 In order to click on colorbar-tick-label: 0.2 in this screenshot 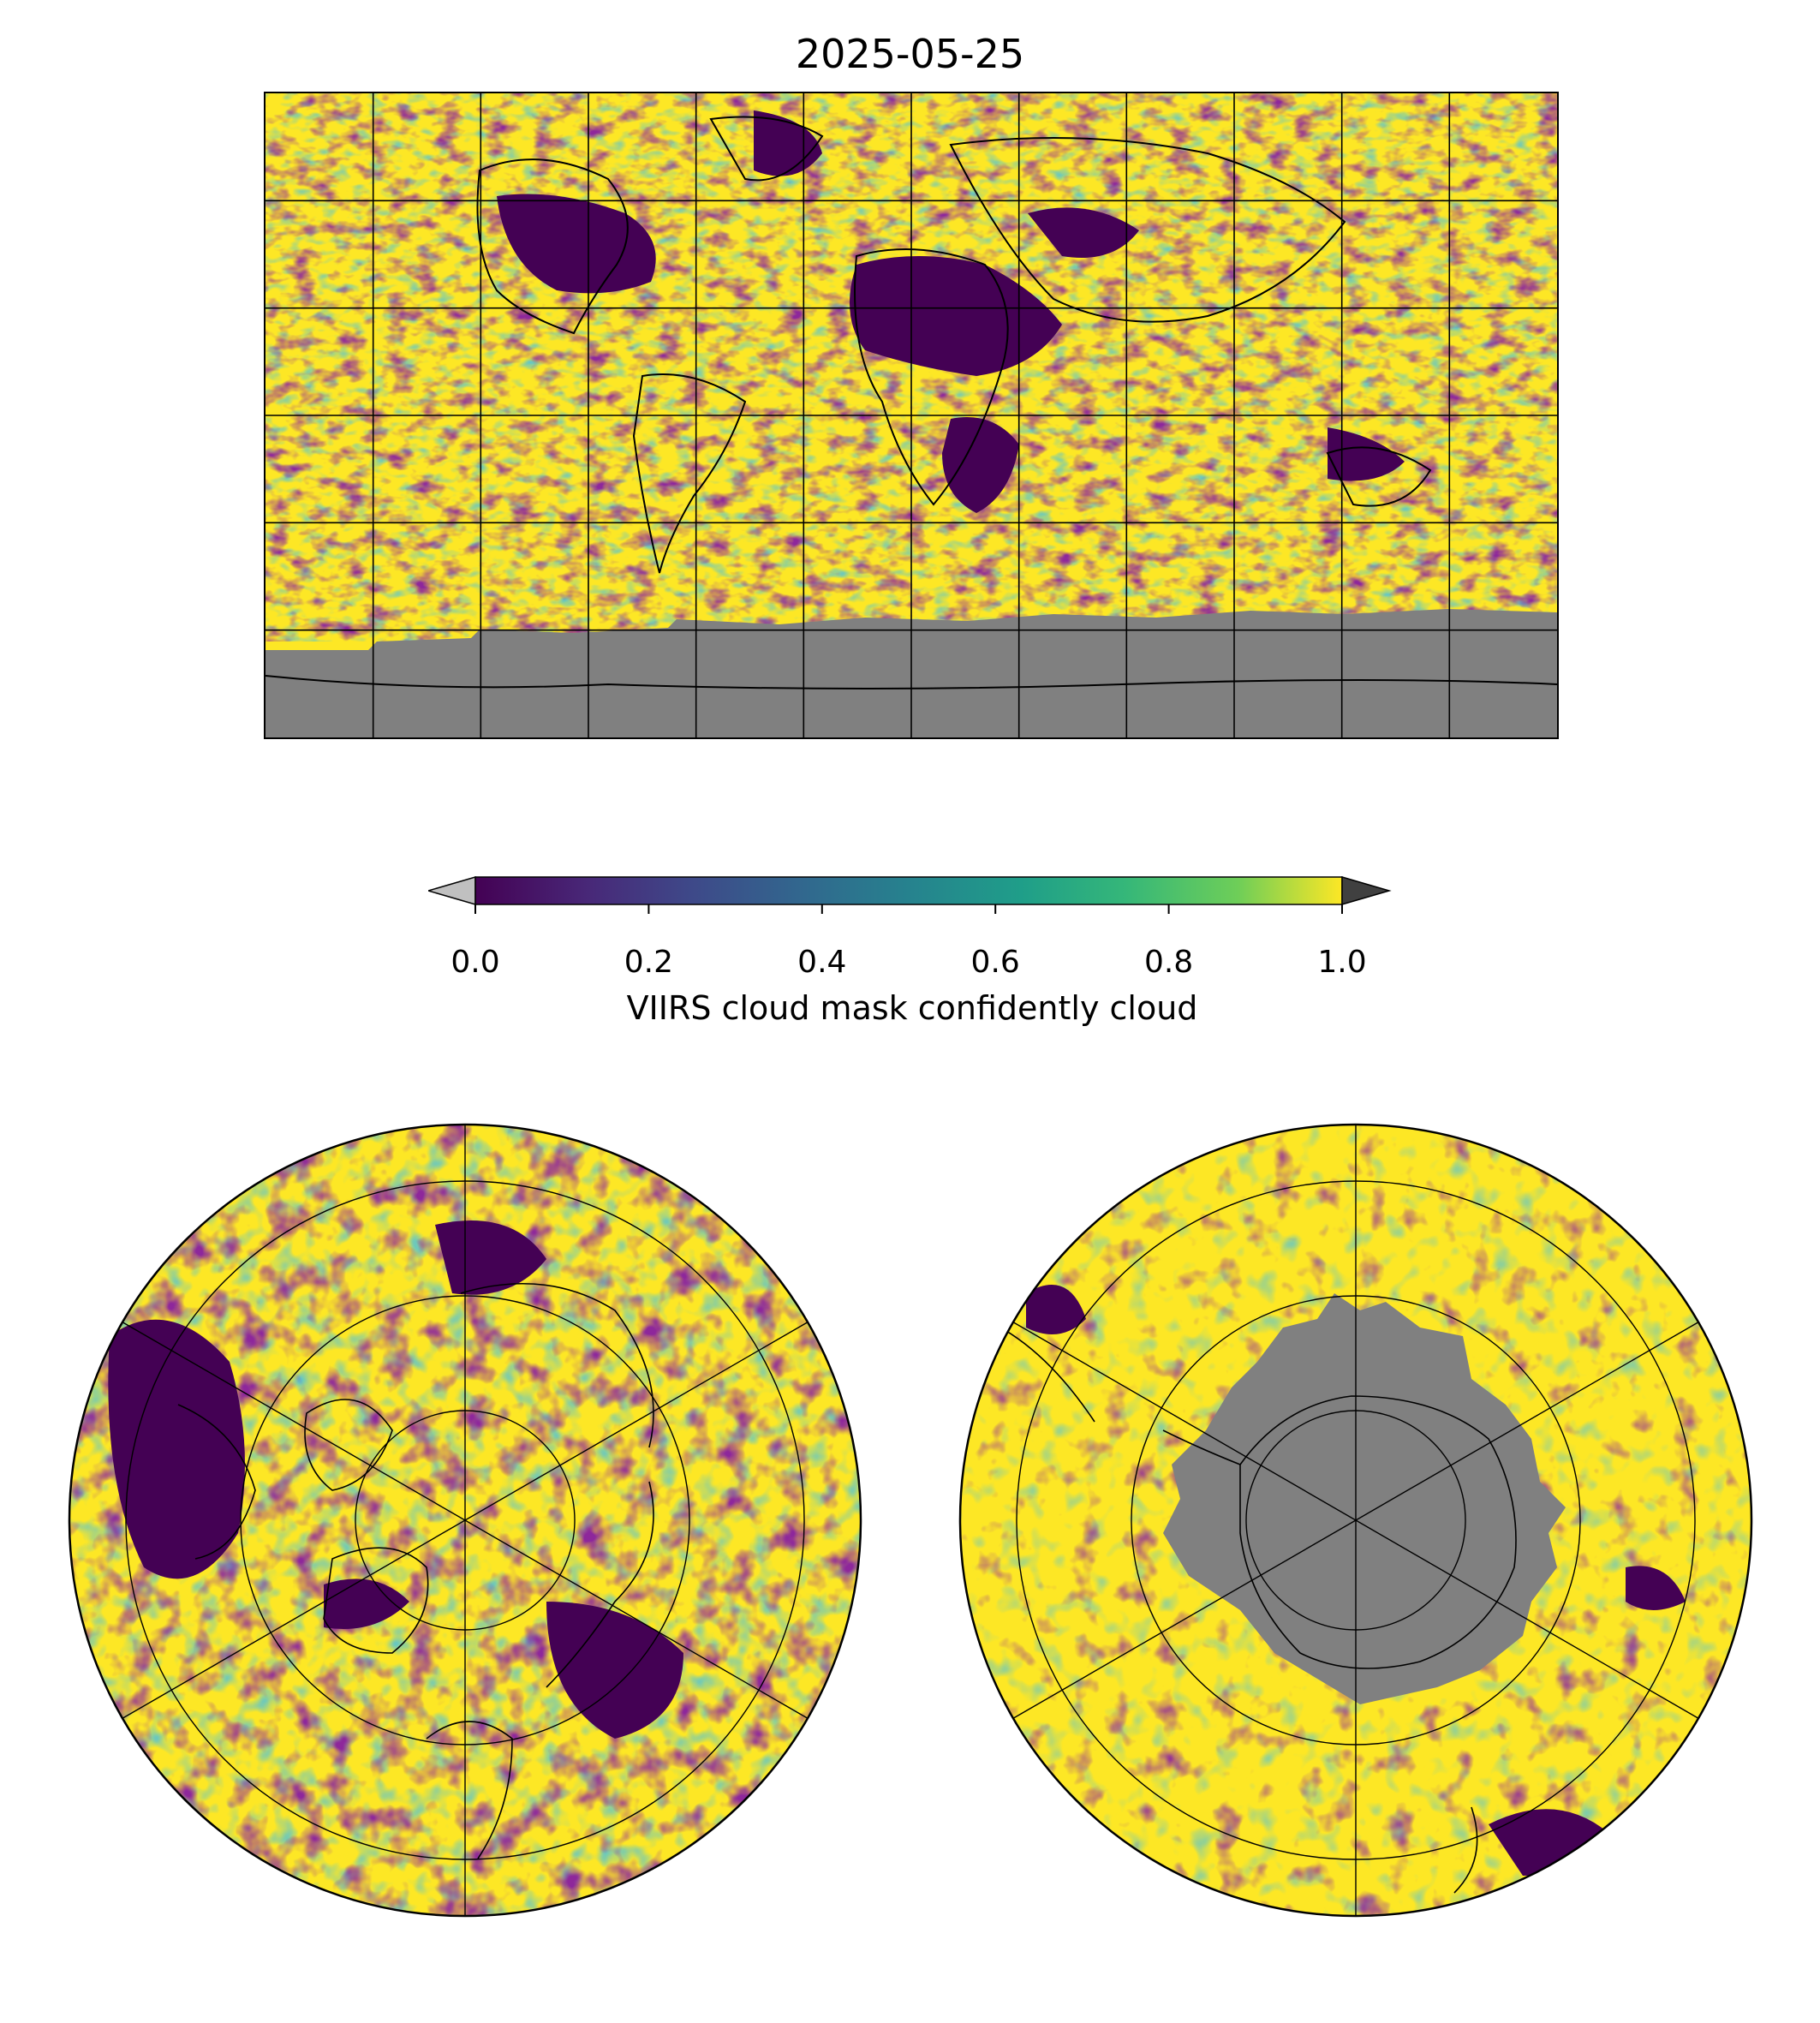, I will do `click(649, 963)`.